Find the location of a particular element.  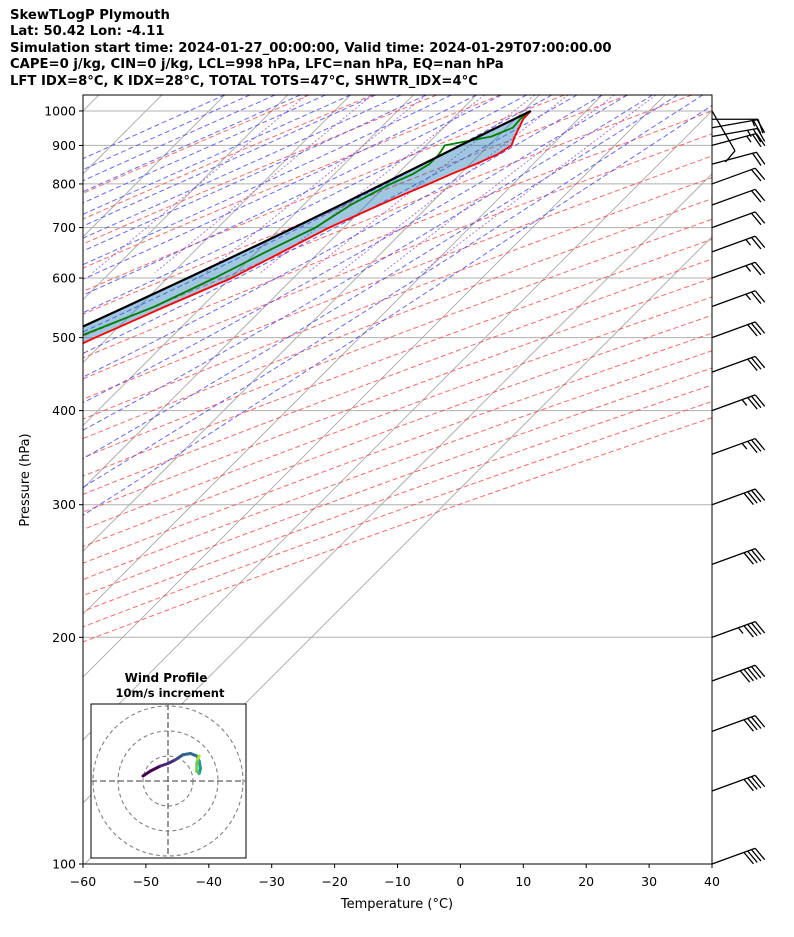

chart-title: SkewTLogP Plymouth is located at coordinates (90, 15).